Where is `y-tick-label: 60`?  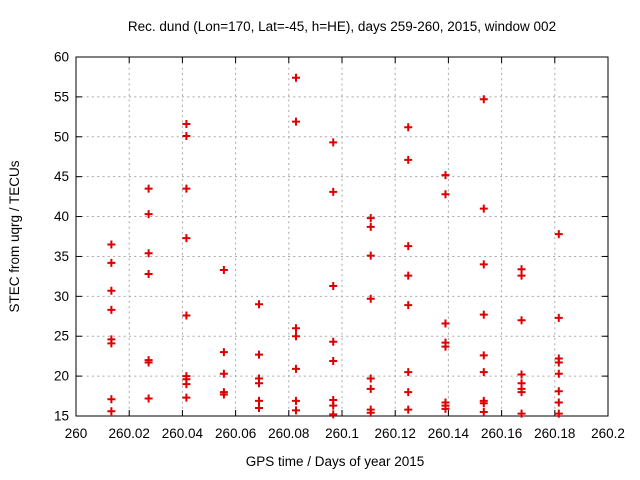 y-tick-label: 60 is located at coordinates (61, 57).